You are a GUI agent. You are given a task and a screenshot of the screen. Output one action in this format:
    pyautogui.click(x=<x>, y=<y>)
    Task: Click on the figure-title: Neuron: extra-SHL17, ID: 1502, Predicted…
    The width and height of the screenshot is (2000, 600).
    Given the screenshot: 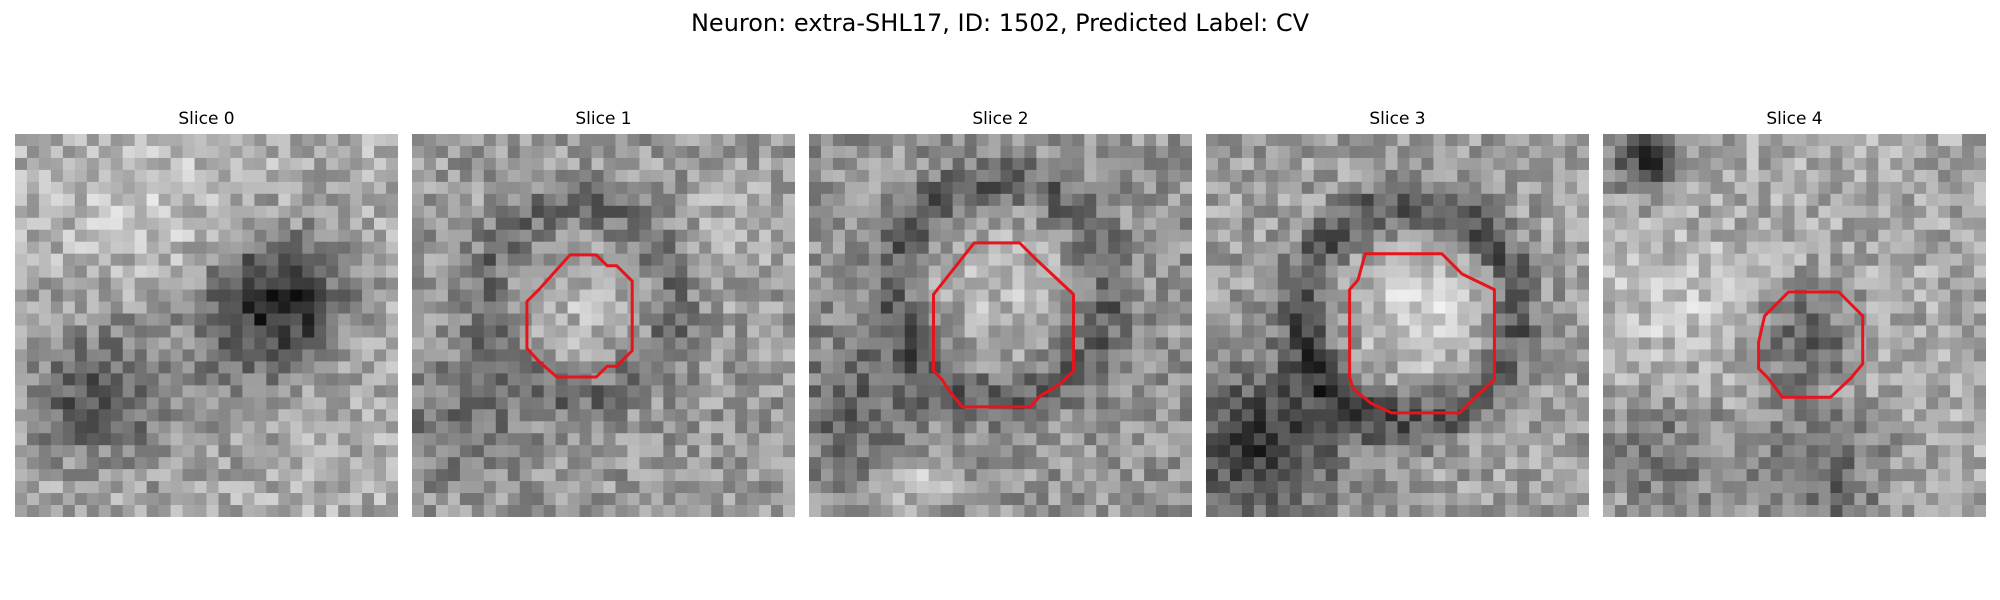 What is the action you would take?
    pyautogui.click(x=1000, y=23)
    